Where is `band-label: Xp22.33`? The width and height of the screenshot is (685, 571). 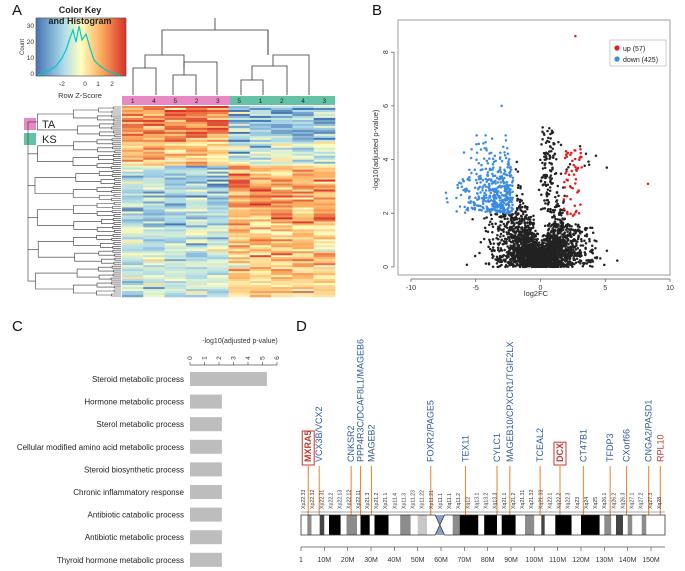
band-label: Xp22.33 is located at coordinates (304, 499).